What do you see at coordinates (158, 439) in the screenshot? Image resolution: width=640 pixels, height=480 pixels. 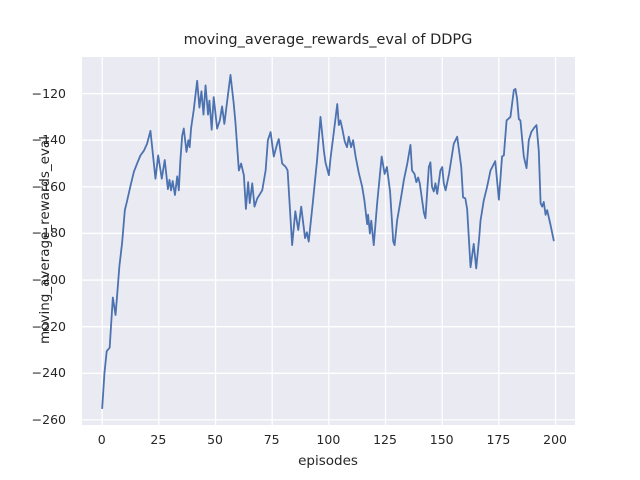 I see `x-tick-label: 25` at bounding box center [158, 439].